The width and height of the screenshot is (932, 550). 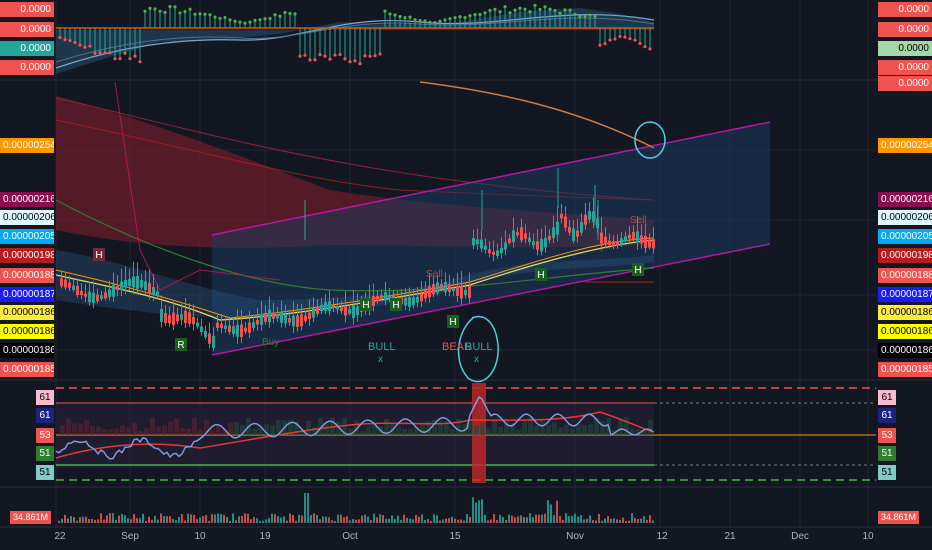 What do you see at coordinates (27, 312) in the screenshot?
I see `axis-price-label: 0.00000186` at bounding box center [27, 312].